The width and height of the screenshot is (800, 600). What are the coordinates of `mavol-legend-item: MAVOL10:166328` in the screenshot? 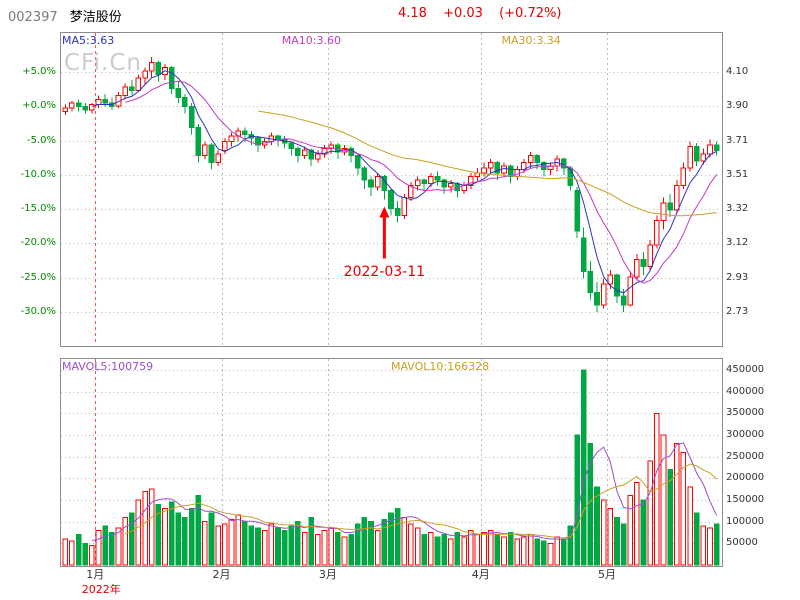 It's located at (440, 366).